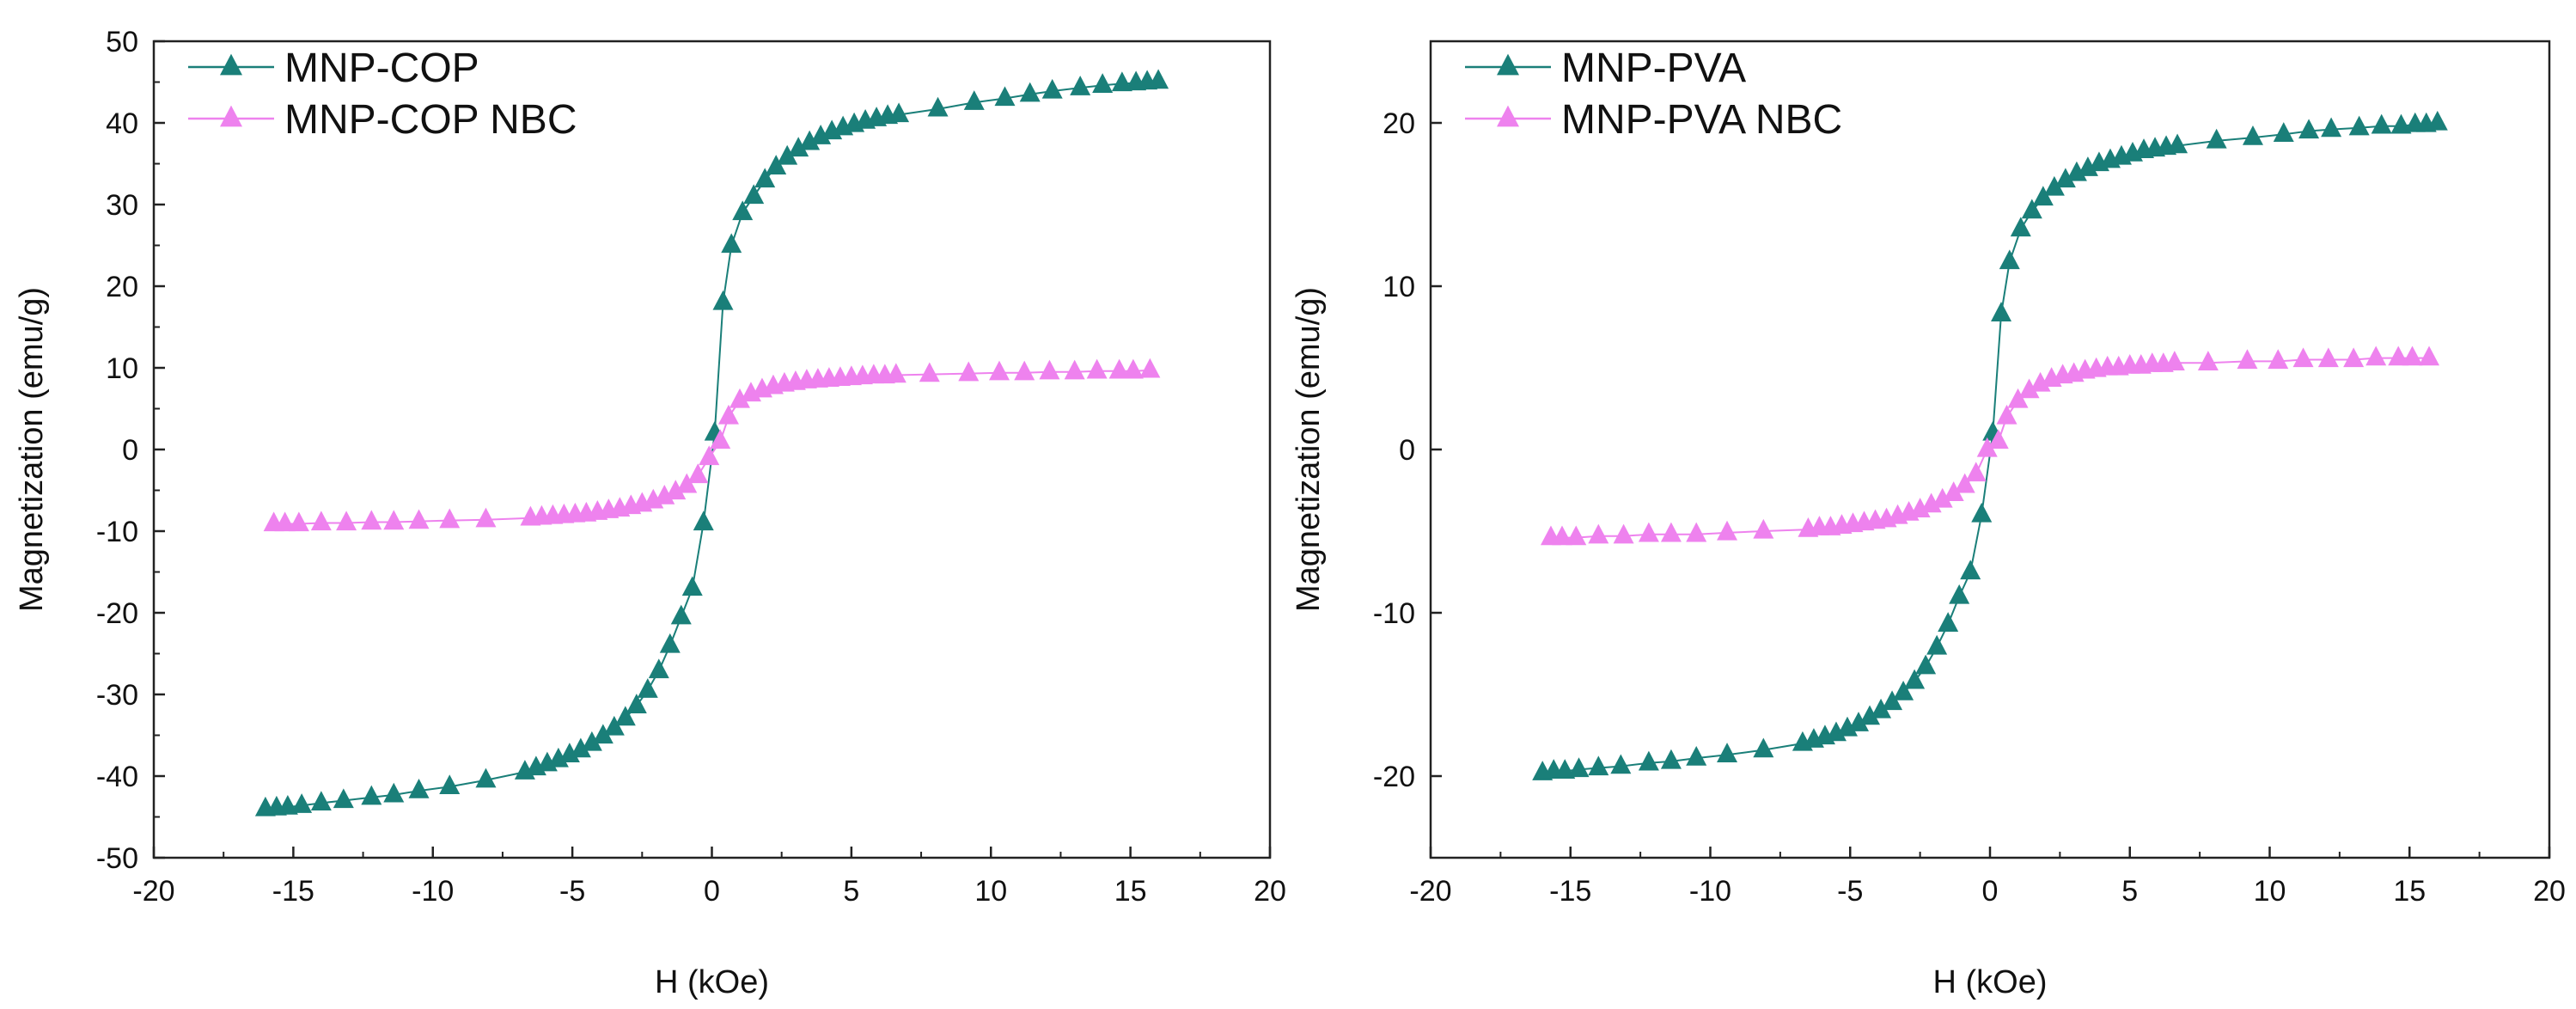 This screenshot has height=1009, width=2576. I want to click on y-axis-title: Magnetization (emu/g), so click(1309, 449).